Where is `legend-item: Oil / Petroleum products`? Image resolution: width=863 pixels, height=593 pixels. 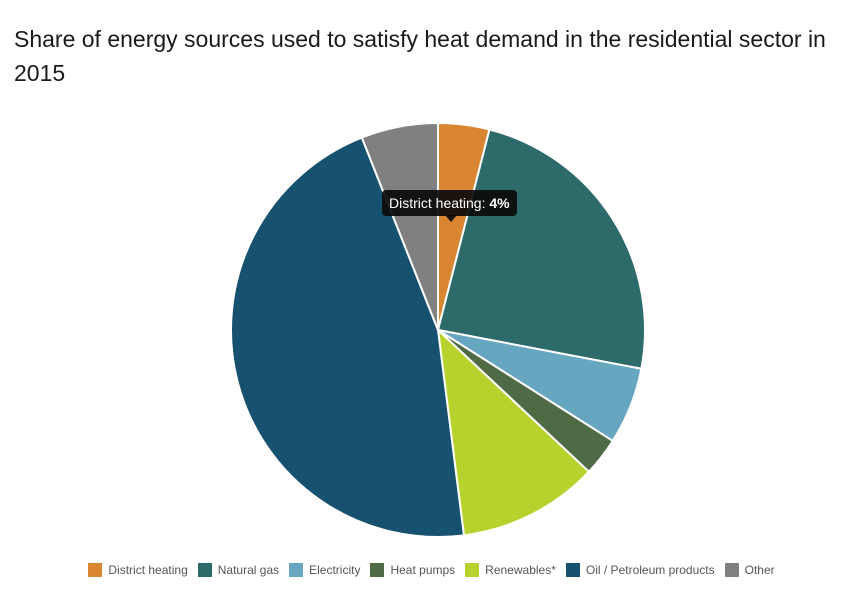 legend-item: Oil / Petroleum products is located at coordinates (640, 570).